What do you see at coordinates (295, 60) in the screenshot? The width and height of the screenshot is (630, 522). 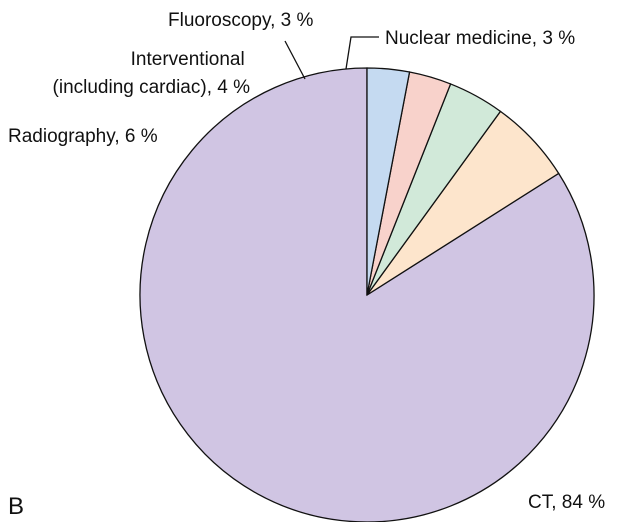 I see `leader-line-fluoroscopy` at bounding box center [295, 60].